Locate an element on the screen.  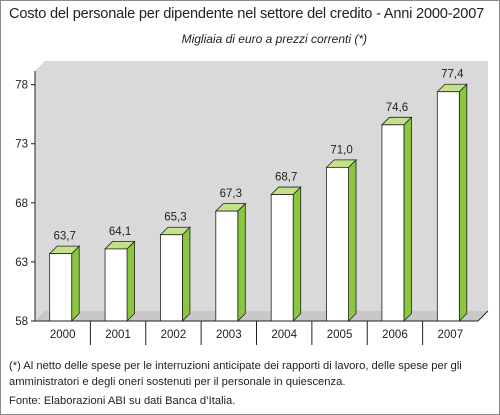
chart-subtitle-text: Migliaia di euro a prezzi correnti (*) is located at coordinates (274, 39).